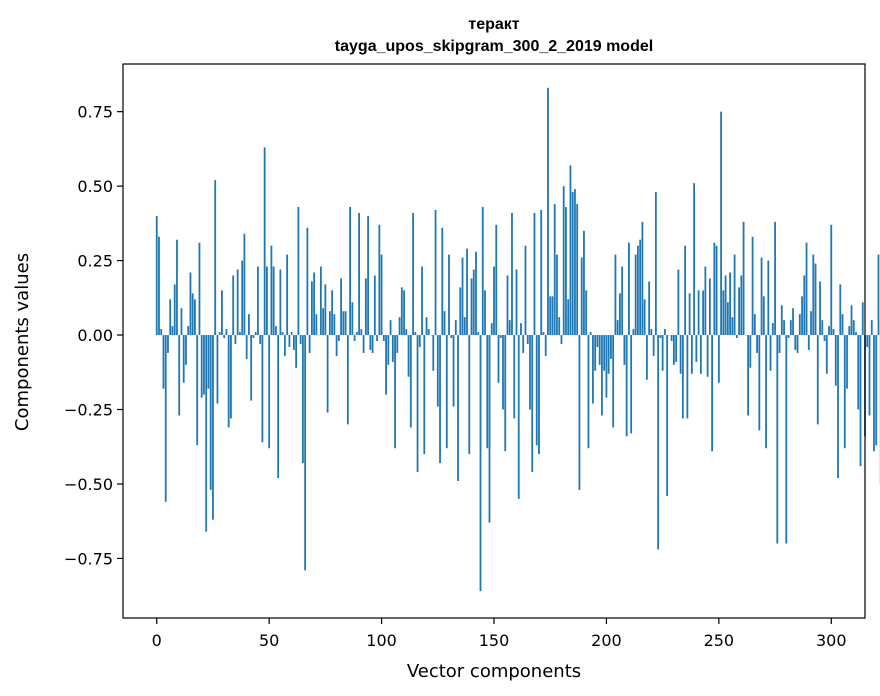  Describe the element at coordinates (719, 640) in the screenshot. I see `x-tick-label-5: 250` at that location.